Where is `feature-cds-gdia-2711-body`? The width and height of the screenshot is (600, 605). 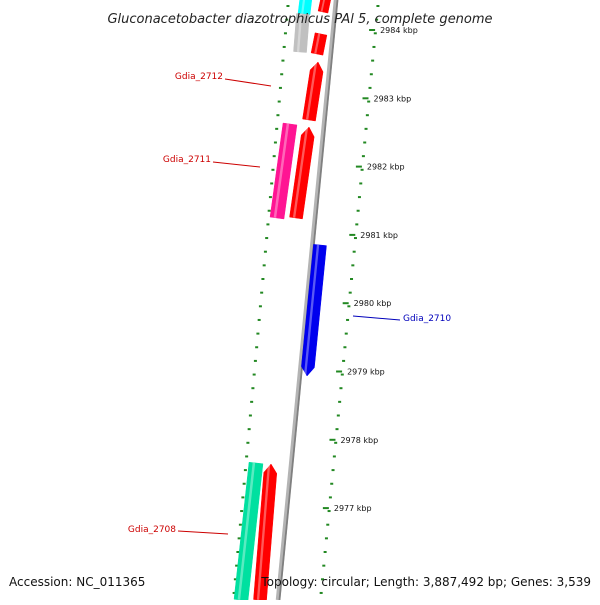
feature-cds-gdia-2711-body is located at coordinates (302, 173).